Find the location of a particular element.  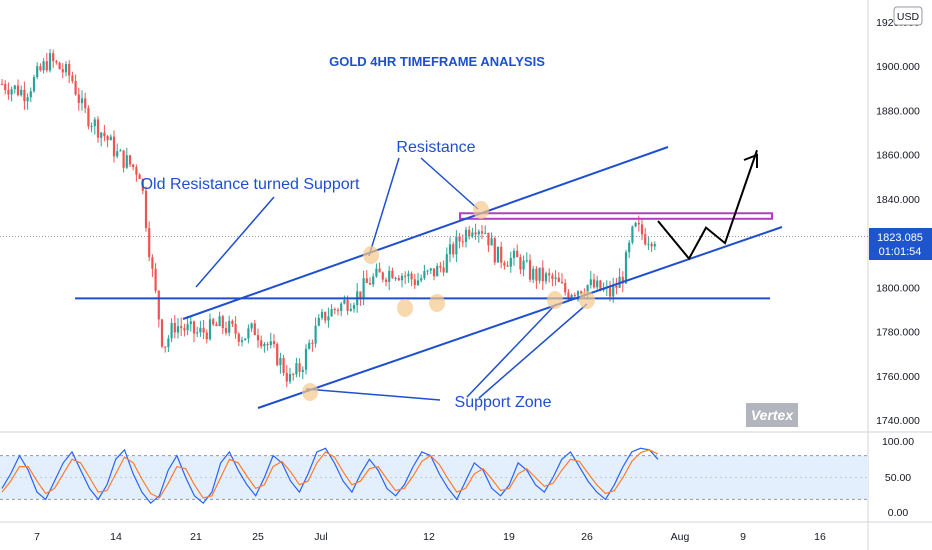

price-tag-countdown: 01:01:54 is located at coordinates (900, 252).